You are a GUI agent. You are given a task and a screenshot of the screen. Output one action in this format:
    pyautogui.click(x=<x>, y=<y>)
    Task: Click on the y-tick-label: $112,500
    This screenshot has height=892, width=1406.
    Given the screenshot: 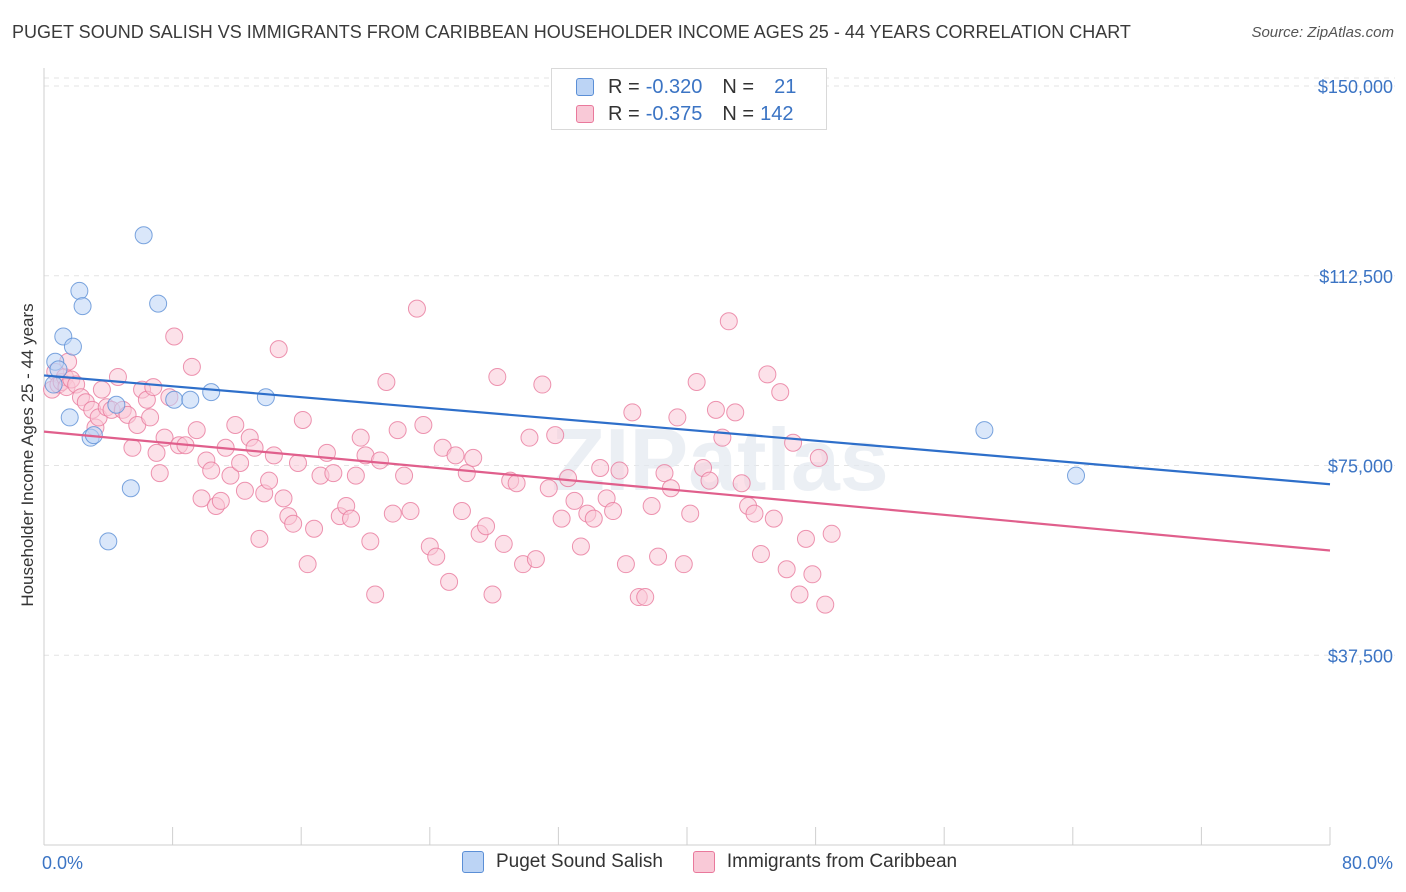 What is the action you would take?
    pyautogui.click(x=1356, y=277)
    